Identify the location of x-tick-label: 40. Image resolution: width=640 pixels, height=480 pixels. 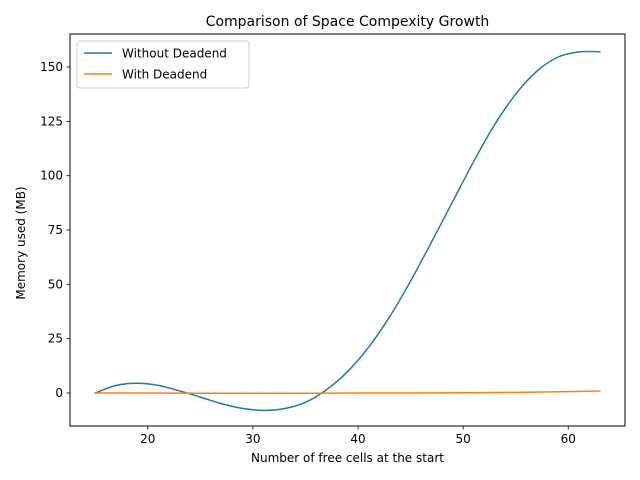
(357, 439).